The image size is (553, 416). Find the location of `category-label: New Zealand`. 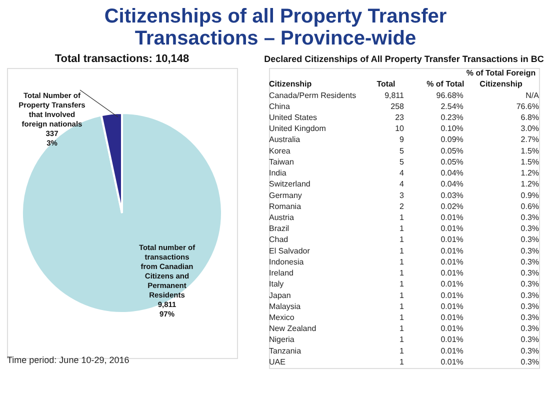

category-label: New Zealand is located at coordinates (292, 329).